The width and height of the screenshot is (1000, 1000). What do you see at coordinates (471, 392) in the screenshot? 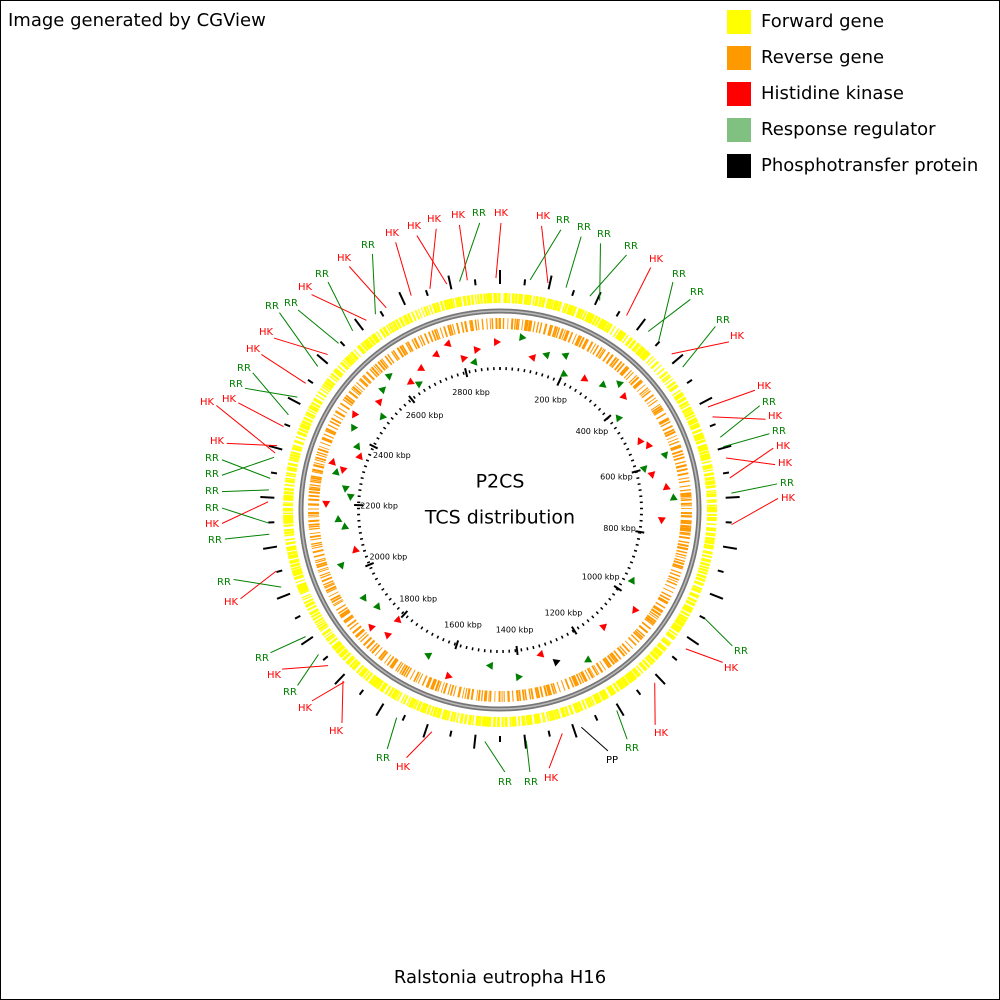
I see `tick-label: 2800 kbp` at bounding box center [471, 392].